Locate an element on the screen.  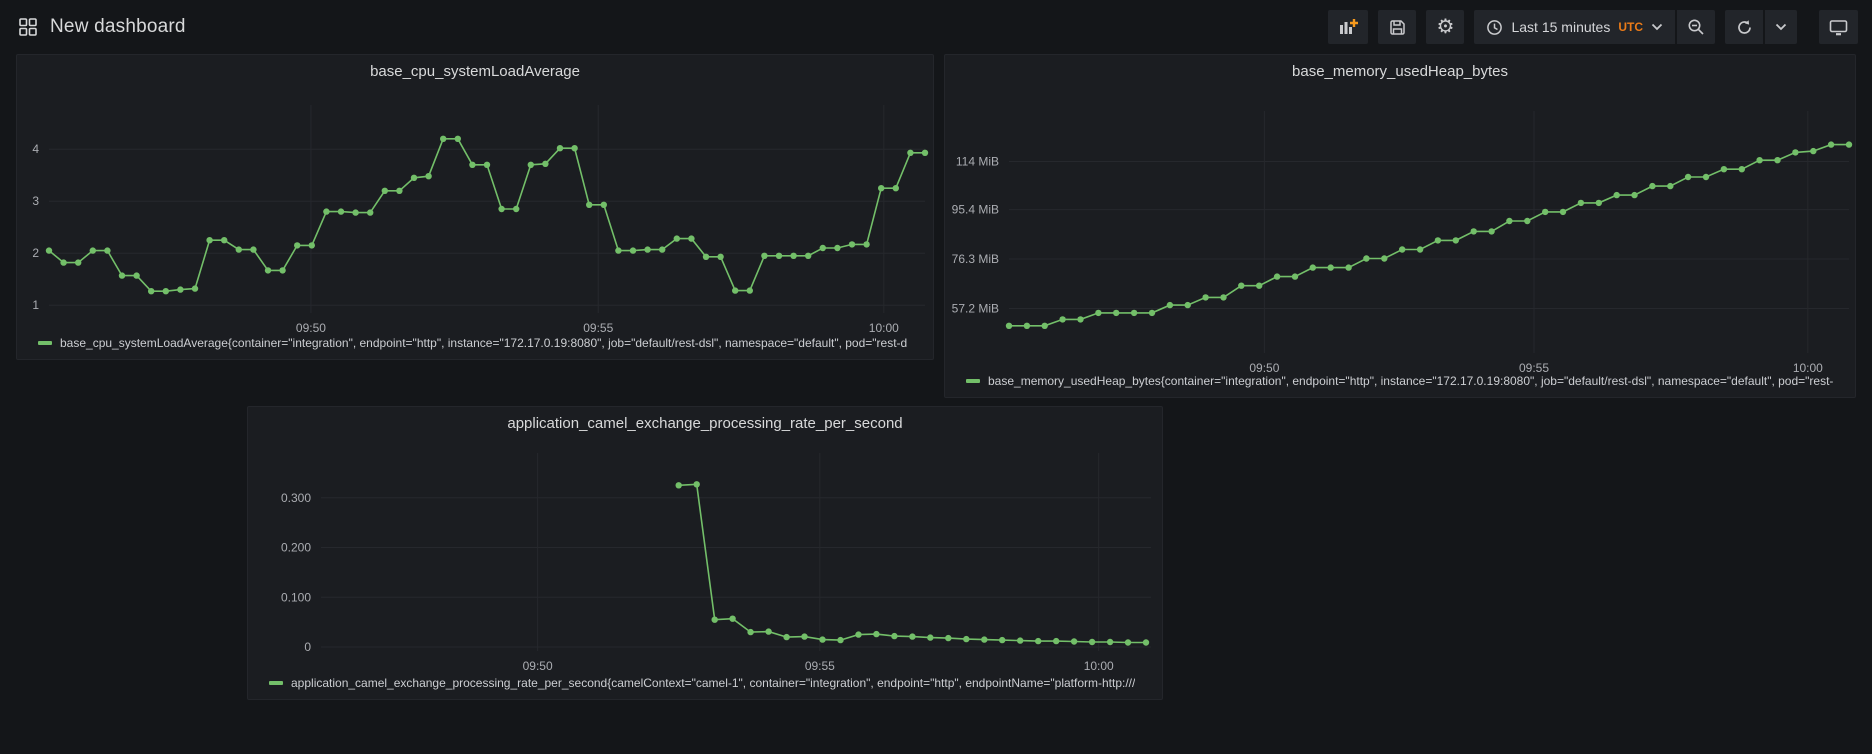
panel-title: base_cpu_systemLoadAverage is located at coordinates (475, 71).